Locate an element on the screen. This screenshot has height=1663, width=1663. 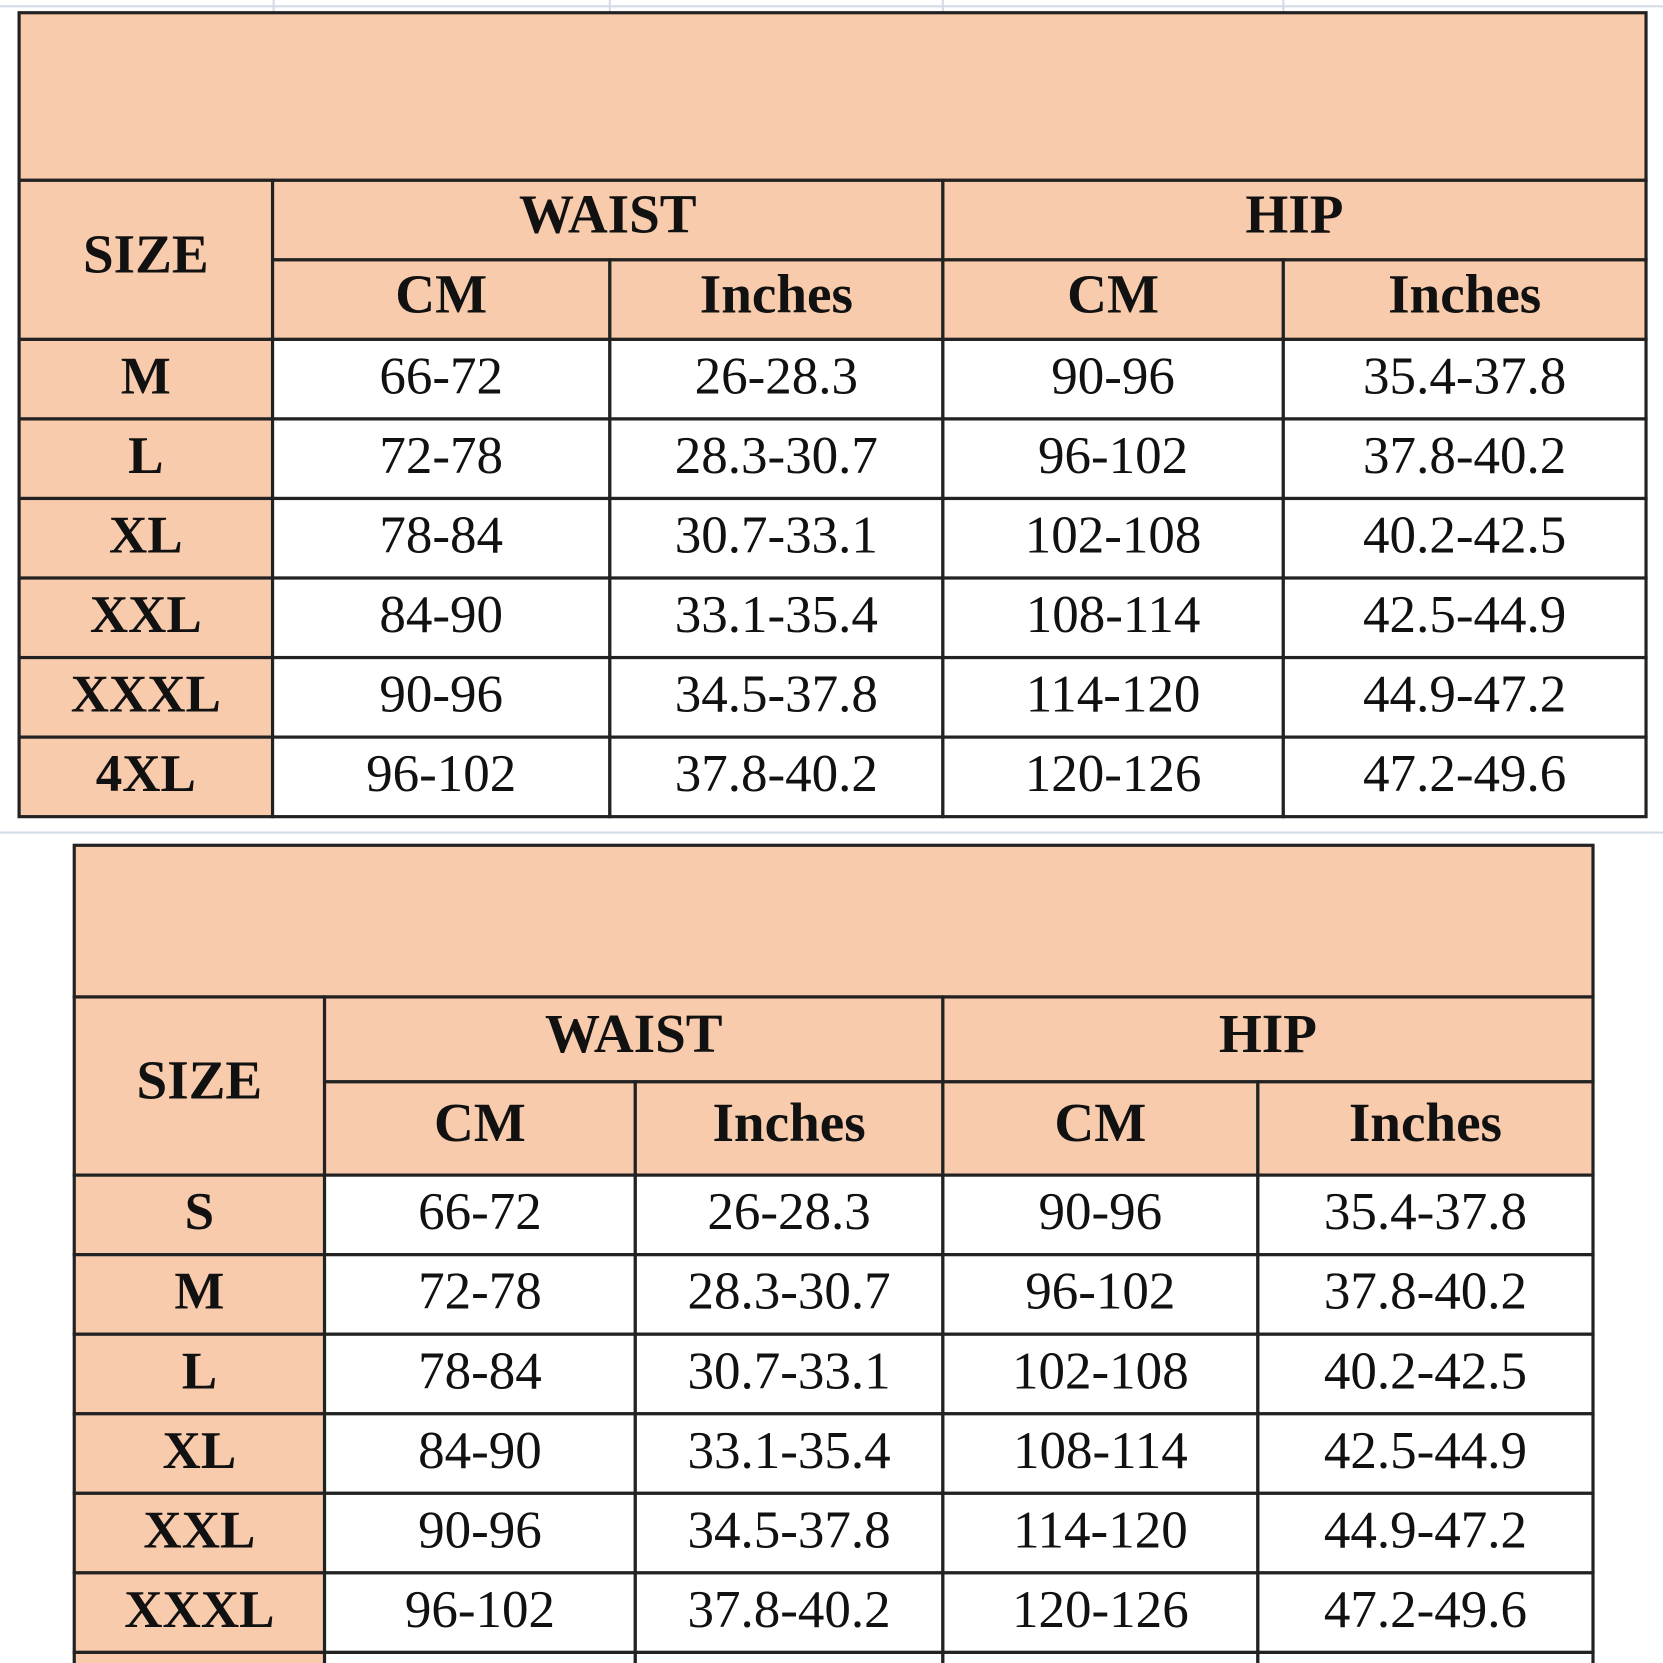
unit-header: CM is located at coordinates (480, 1122).